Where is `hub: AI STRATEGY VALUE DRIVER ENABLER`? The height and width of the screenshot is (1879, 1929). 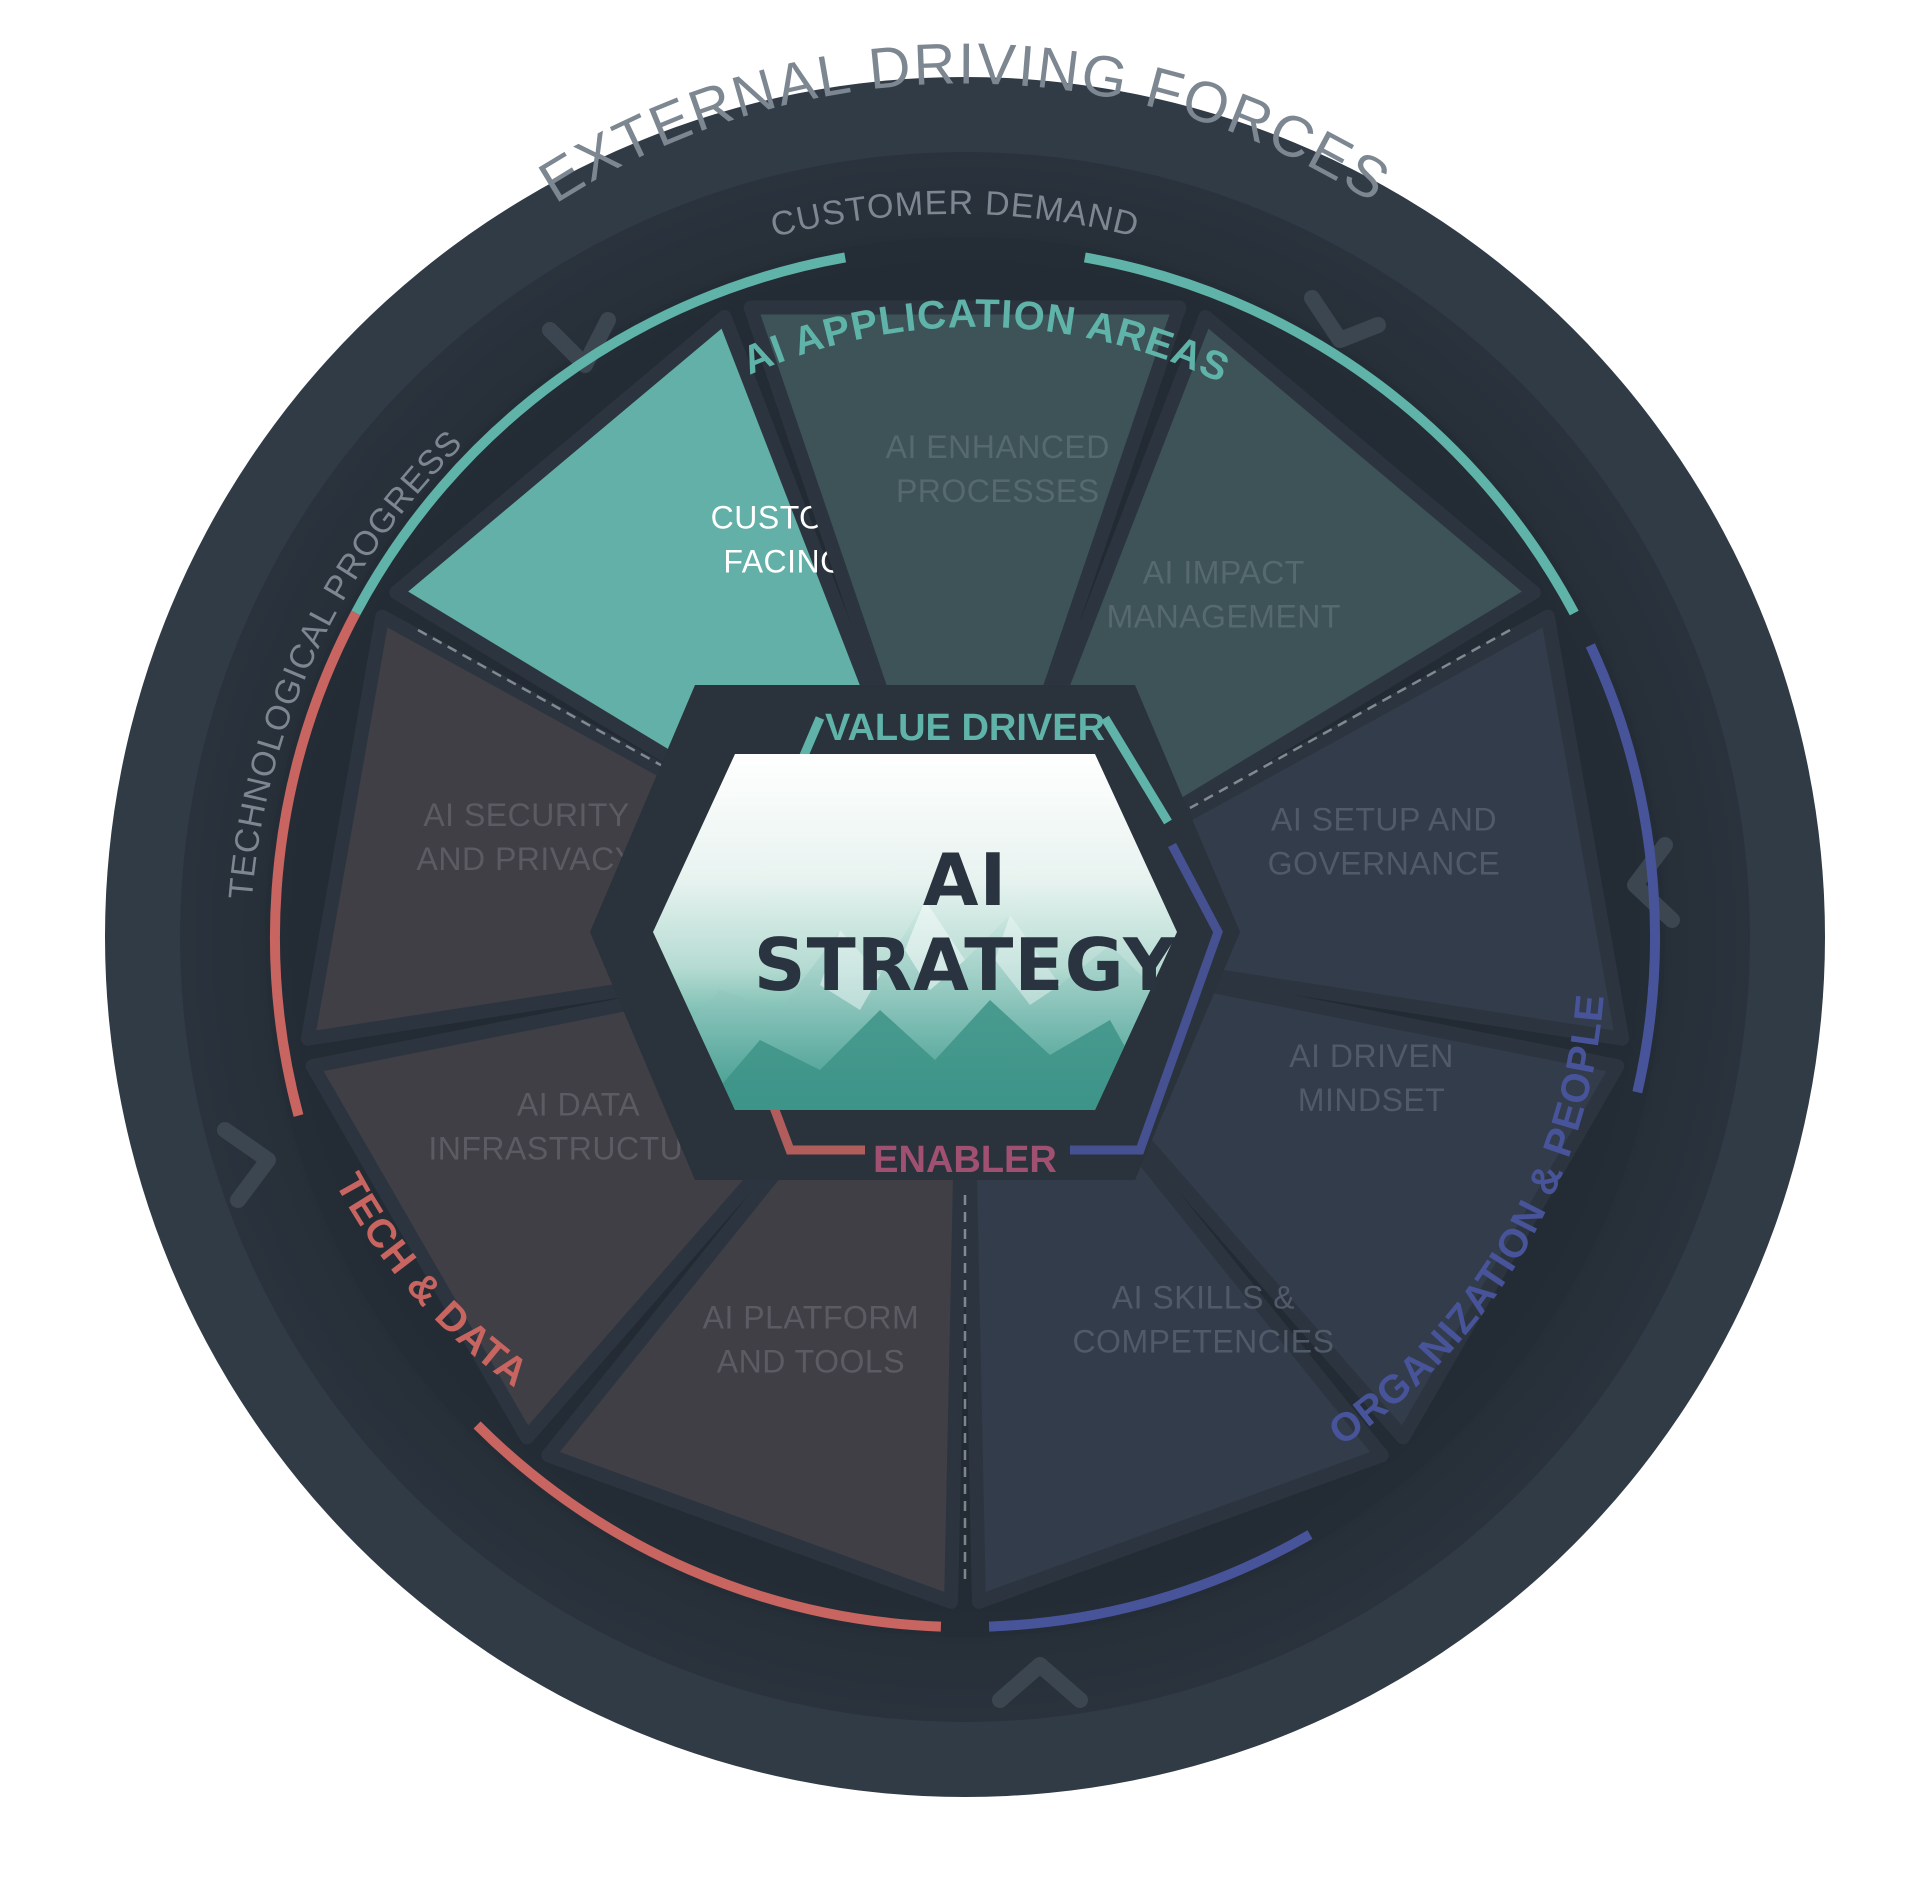
hub: AI STRATEGY VALUE DRIVER ENABLER is located at coordinates (915, 933).